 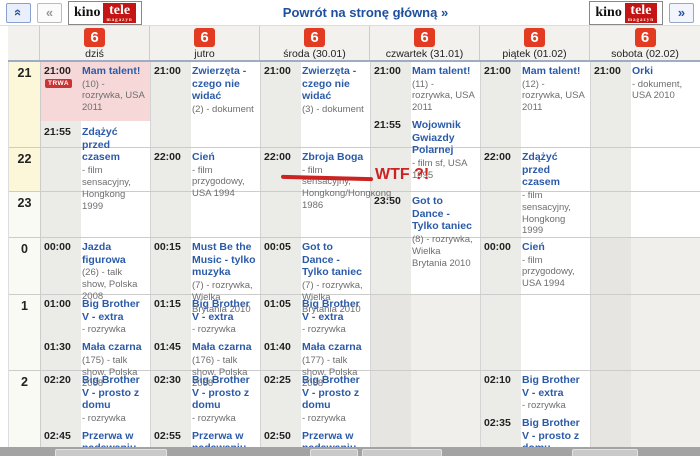 What do you see at coordinates (57, 435) in the screenshot?
I see `program-time-text: 02:45` at bounding box center [57, 435].